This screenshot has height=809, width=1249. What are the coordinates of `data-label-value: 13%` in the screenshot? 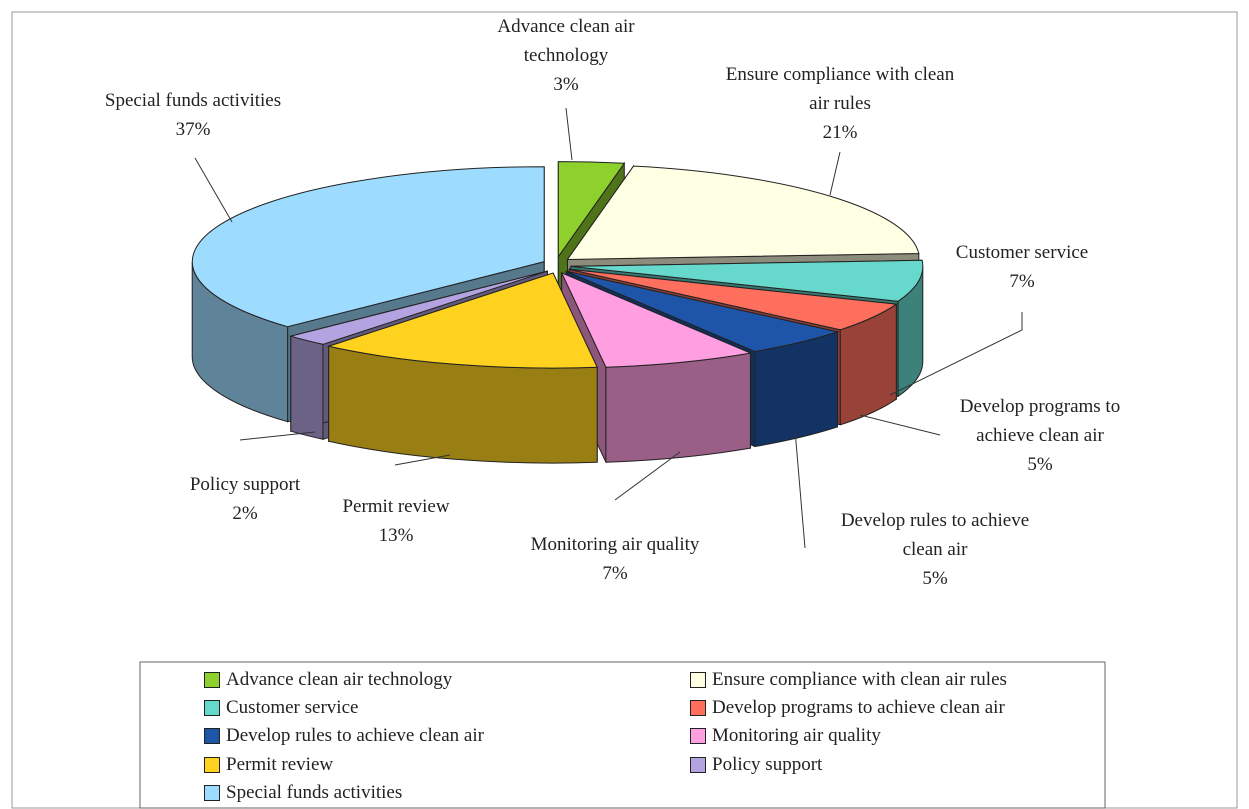 It's located at (396, 535).